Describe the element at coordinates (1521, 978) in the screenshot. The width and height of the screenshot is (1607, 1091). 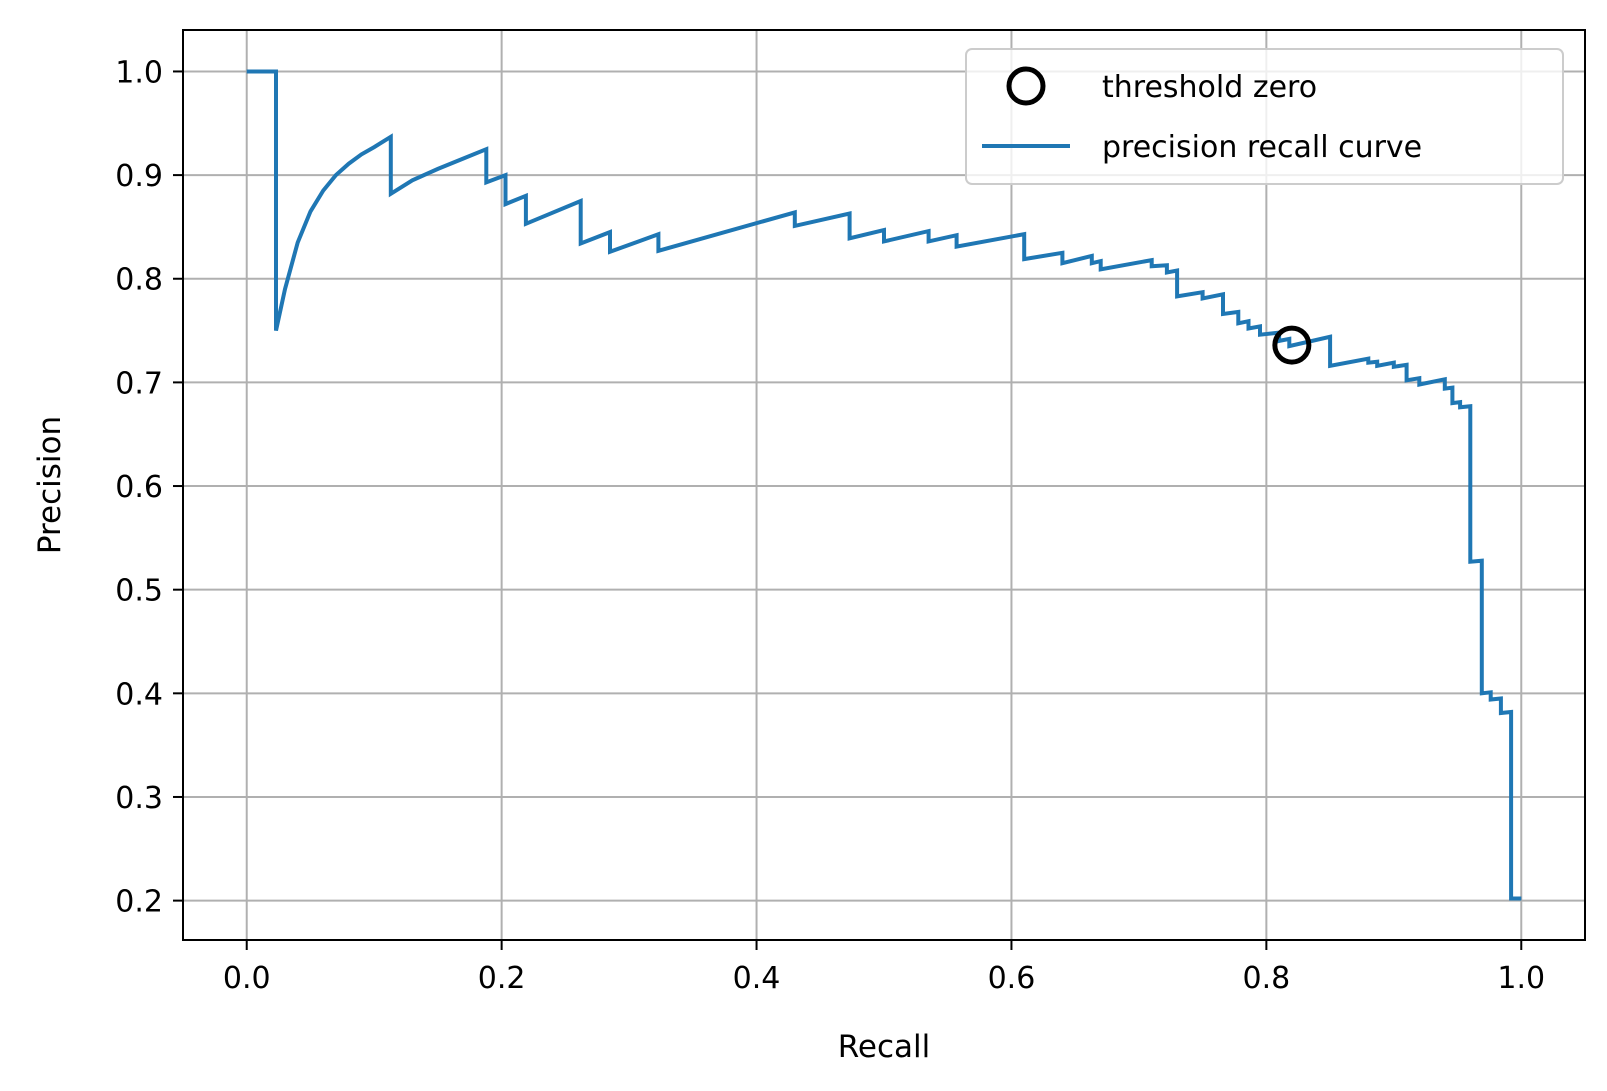
I see `x-tick-label: 1.0` at that location.